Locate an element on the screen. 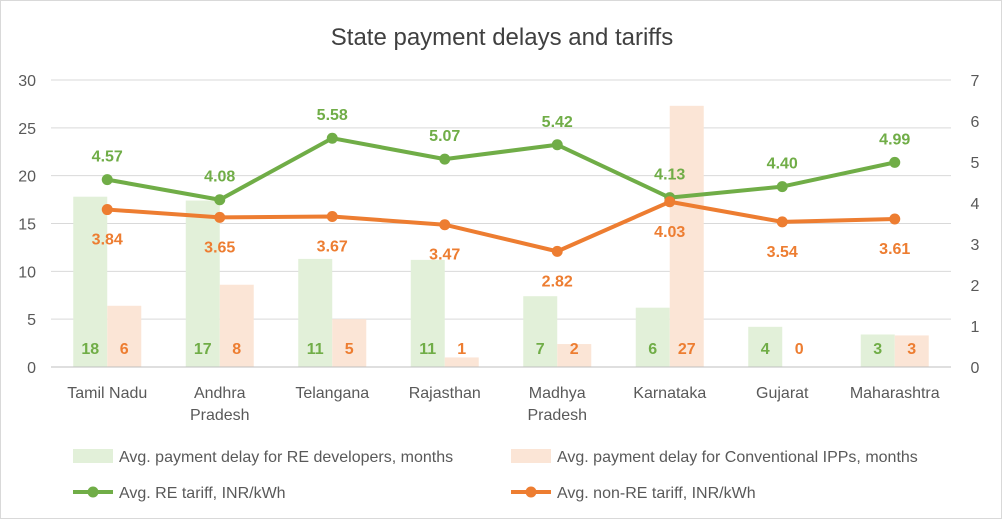 This screenshot has width=1002, height=523. re-tariff-value-label: 5.58 is located at coordinates (332, 115).